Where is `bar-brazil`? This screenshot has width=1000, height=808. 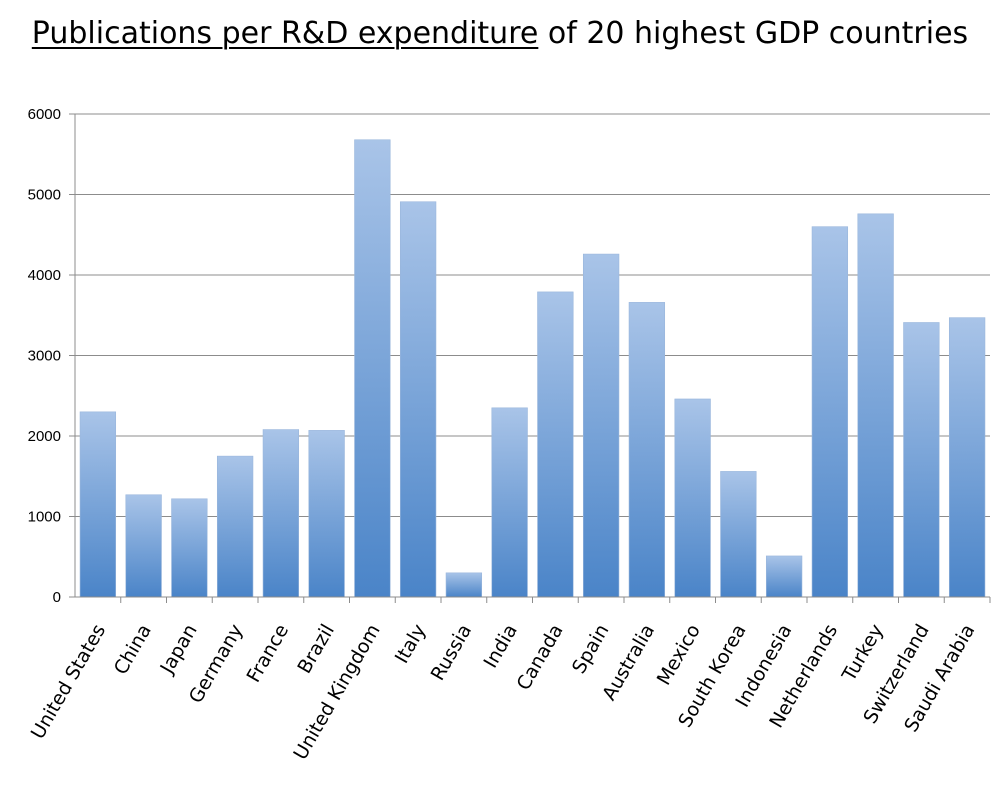 bar-brazil is located at coordinates (326, 514).